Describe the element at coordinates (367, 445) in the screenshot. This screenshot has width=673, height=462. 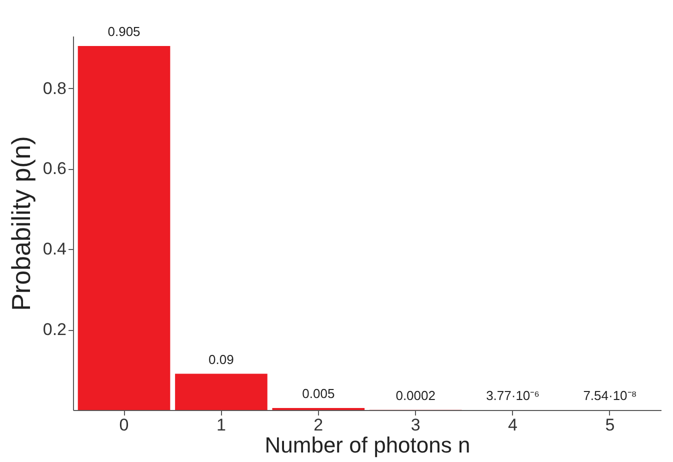
I see `x-axis-title: Number of photons n` at that location.